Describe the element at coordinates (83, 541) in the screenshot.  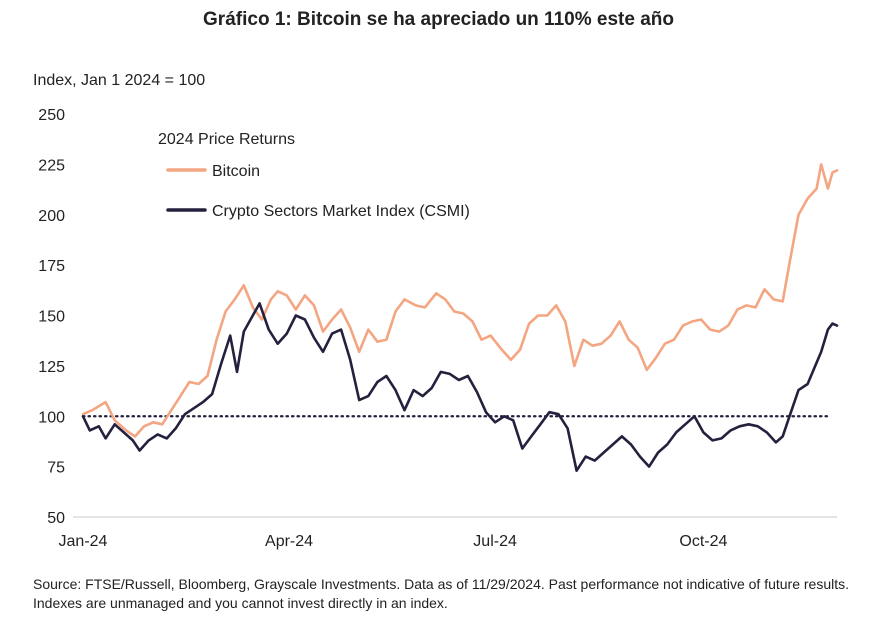
I see `x-tick-label: Jan-24` at that location.